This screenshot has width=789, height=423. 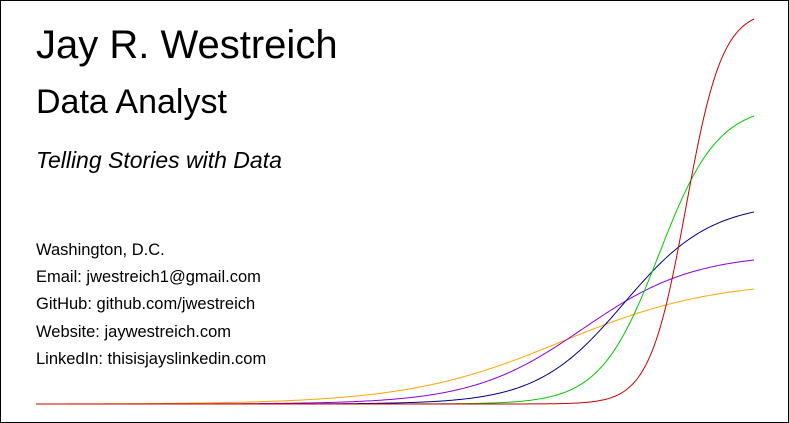 What do you see at coordinates (146, 304) in the screenshot?
I see `contact-github: GitHub: github.com/jwestreich` at bounding box center [146, 304].